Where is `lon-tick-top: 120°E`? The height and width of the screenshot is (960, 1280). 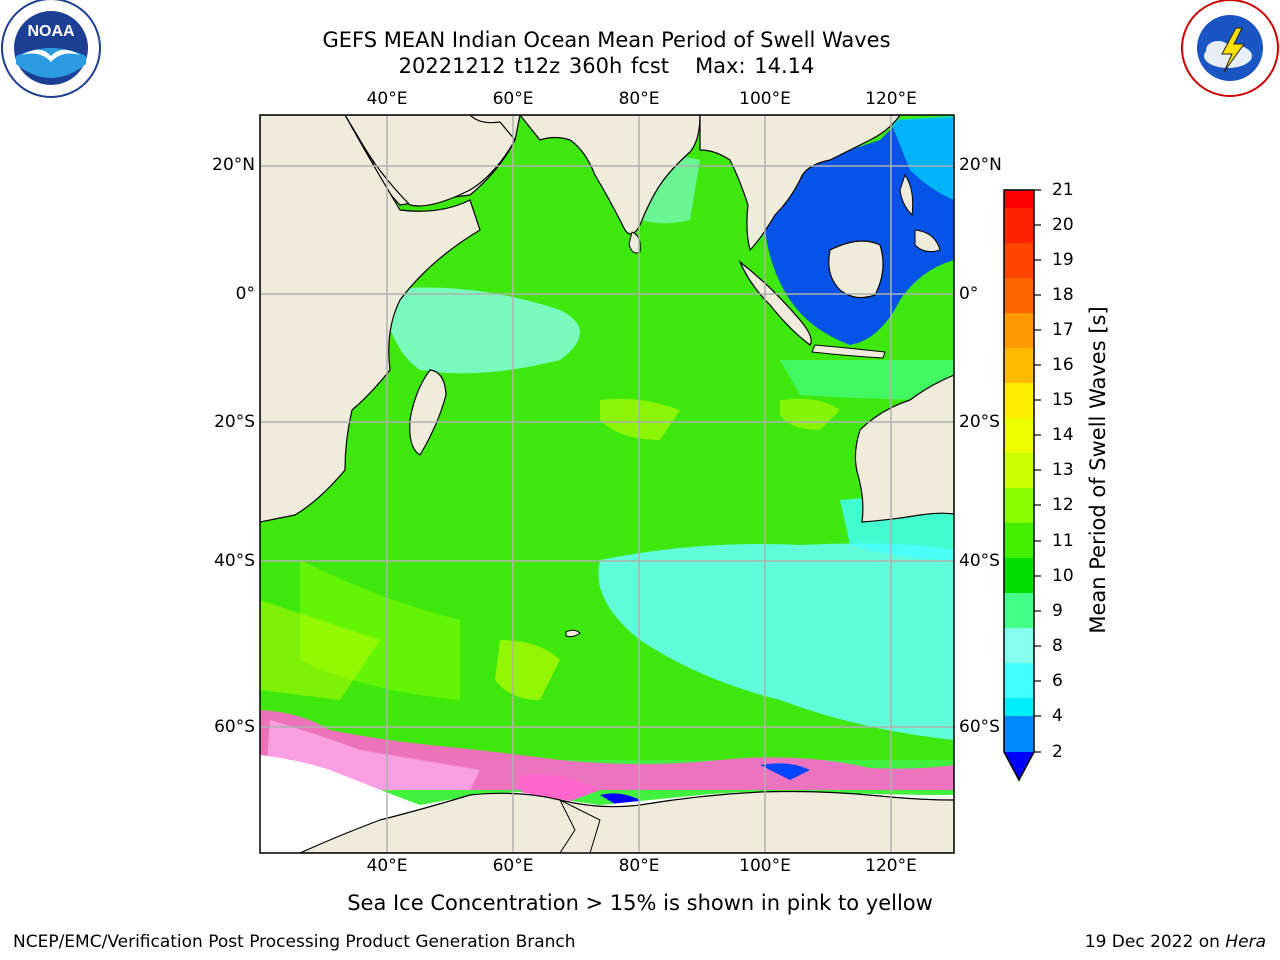
lon-tick-top: 120°E is located at coordinates (891, 99).